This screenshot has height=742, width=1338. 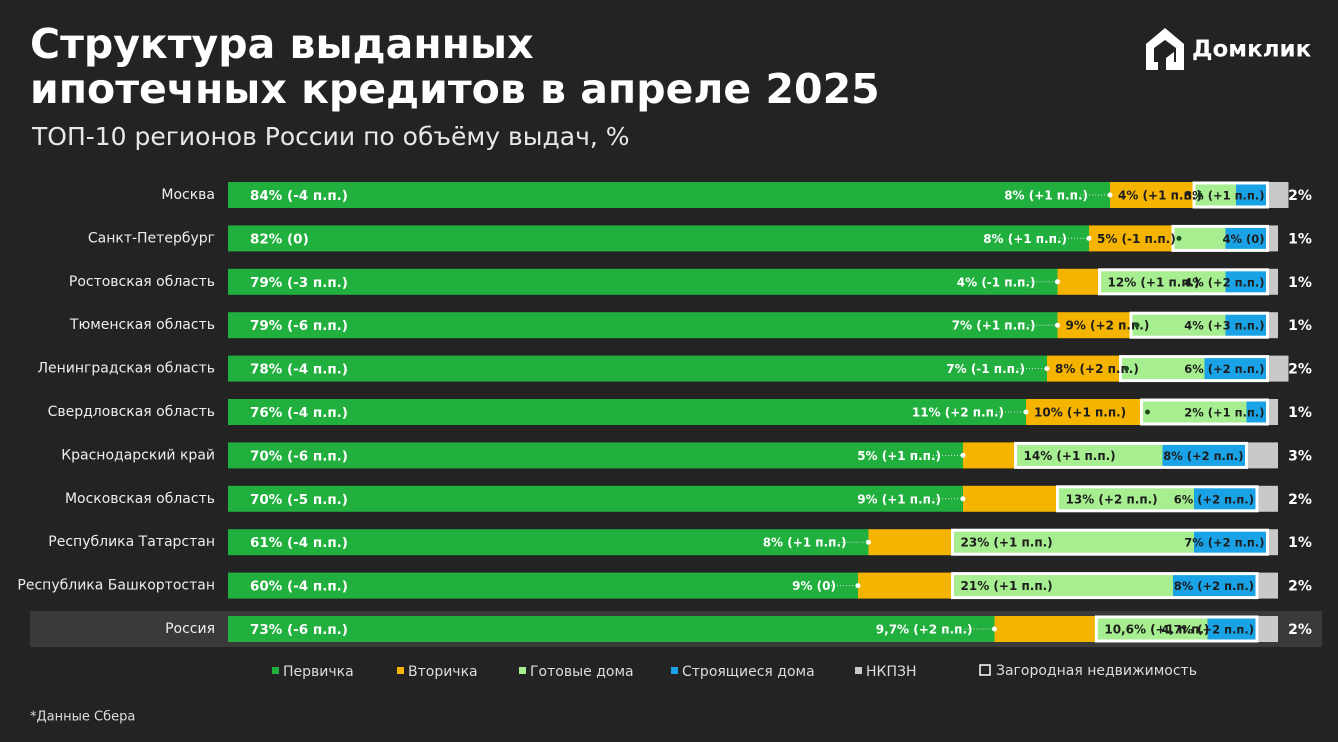 What do you see at coordinates (1154, 282) in the screenshot?
I see `data-label: 12% (+1 п.п.)` at bounding box center [1154, 282].